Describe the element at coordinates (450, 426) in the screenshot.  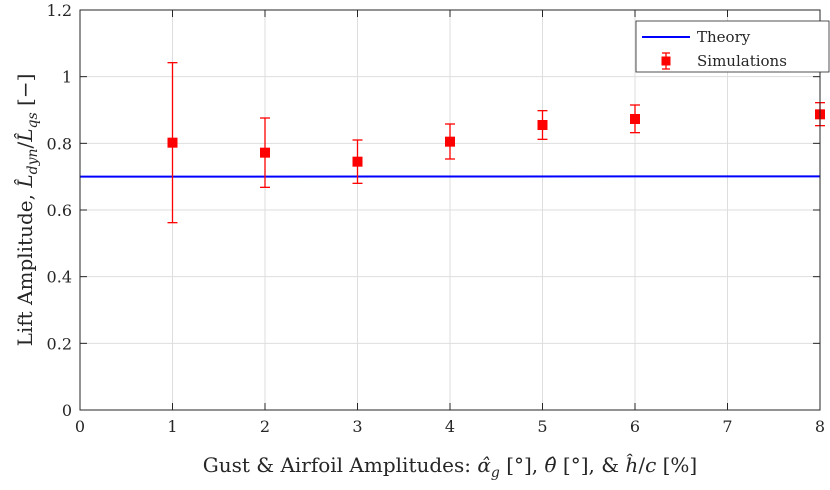
I see `x-tick-label: 4` at that location.